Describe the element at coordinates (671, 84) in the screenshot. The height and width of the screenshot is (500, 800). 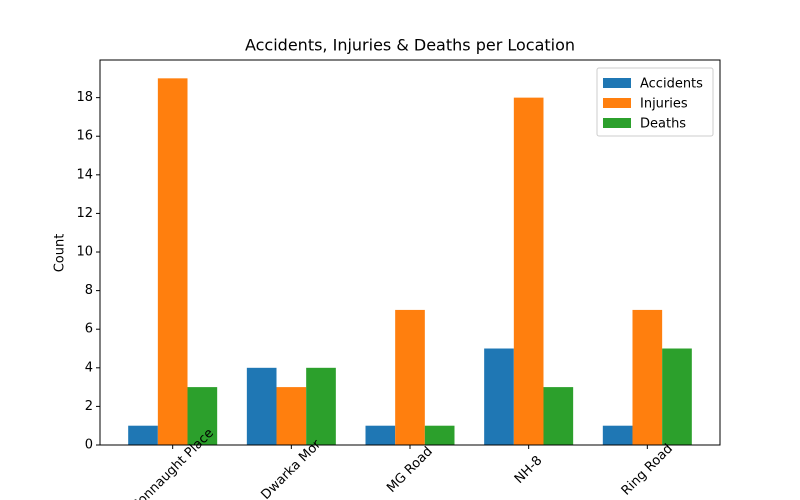
I see `legend-label: Accidents` at that location.